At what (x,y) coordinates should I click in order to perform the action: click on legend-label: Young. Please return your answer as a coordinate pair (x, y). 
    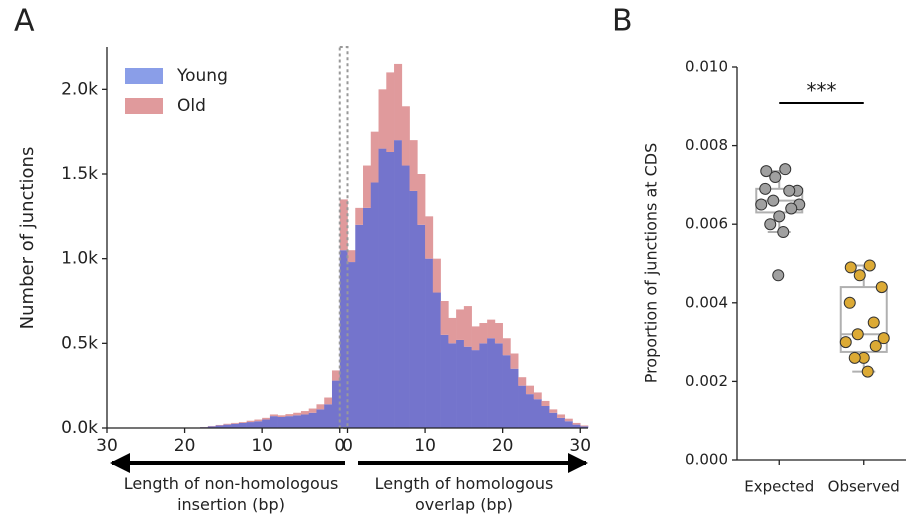
    Looking at the image, I should click on (202, 76).